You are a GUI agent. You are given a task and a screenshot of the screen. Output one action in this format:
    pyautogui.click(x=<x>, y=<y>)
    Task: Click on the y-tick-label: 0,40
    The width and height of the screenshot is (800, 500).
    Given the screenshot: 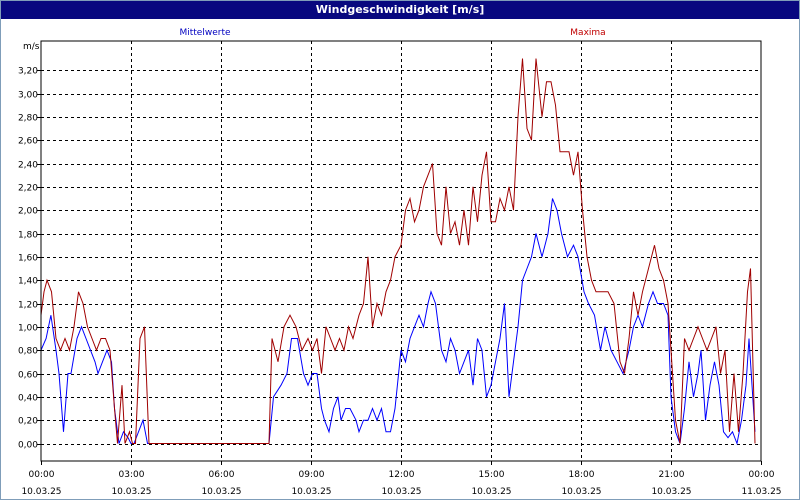 What is the action you would take?
    pyautogui.click(x=28, y=399)
    